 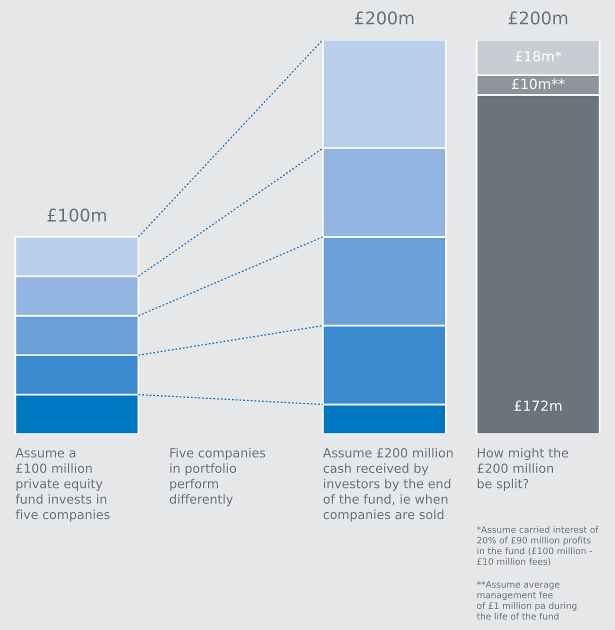 What do you see at coordinates (526, 600) in the screenshot?
I see `text: **Assume average management fee of £1 million pa during the life of the fund` at bounding box center [526, 600].